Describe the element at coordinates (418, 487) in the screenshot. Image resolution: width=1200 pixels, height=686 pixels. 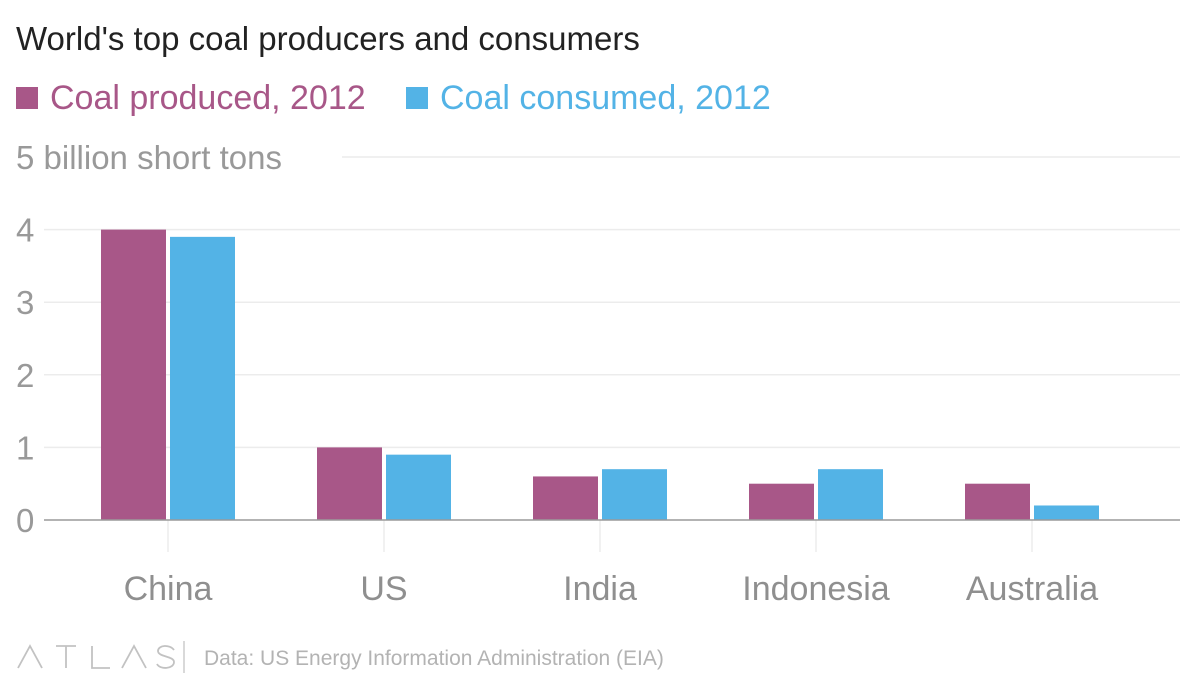
I see `bar-us-consumed` at that location.